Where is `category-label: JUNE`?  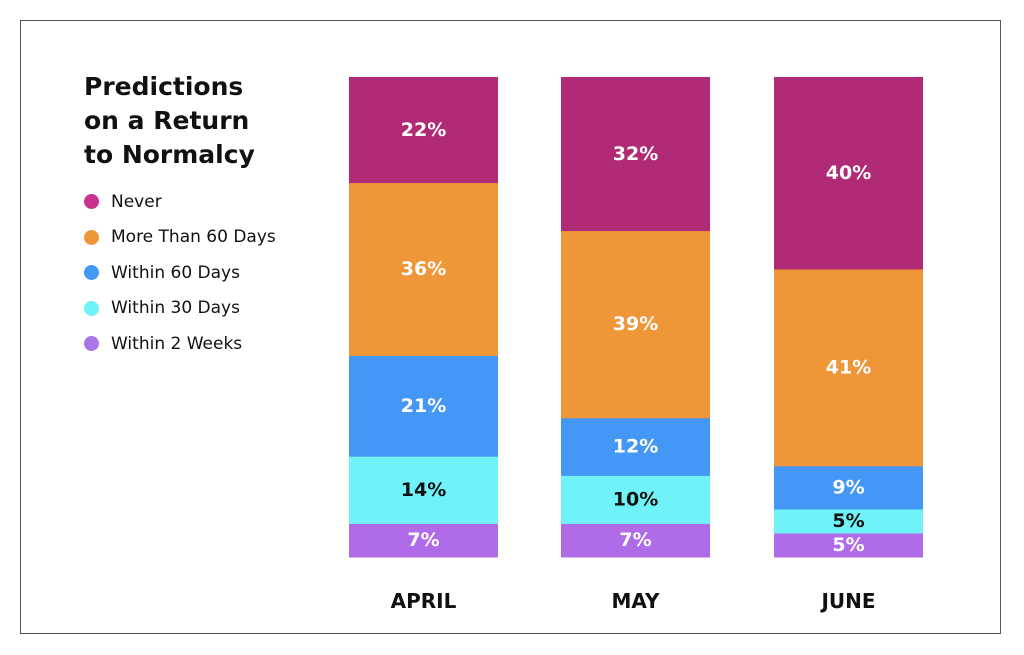
category-label: JUNE is located at coordinates (847, 601).